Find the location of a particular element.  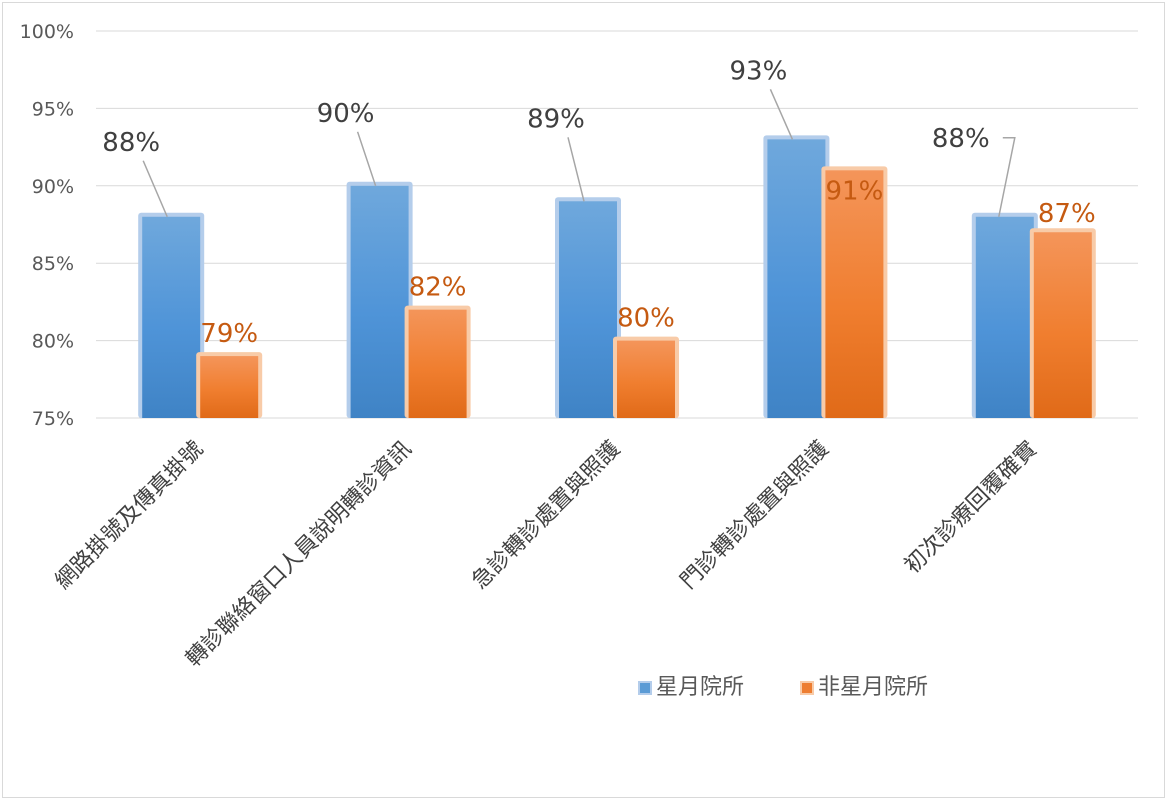

legend-label: 非星月院所 is located at coordinates (873, 687).